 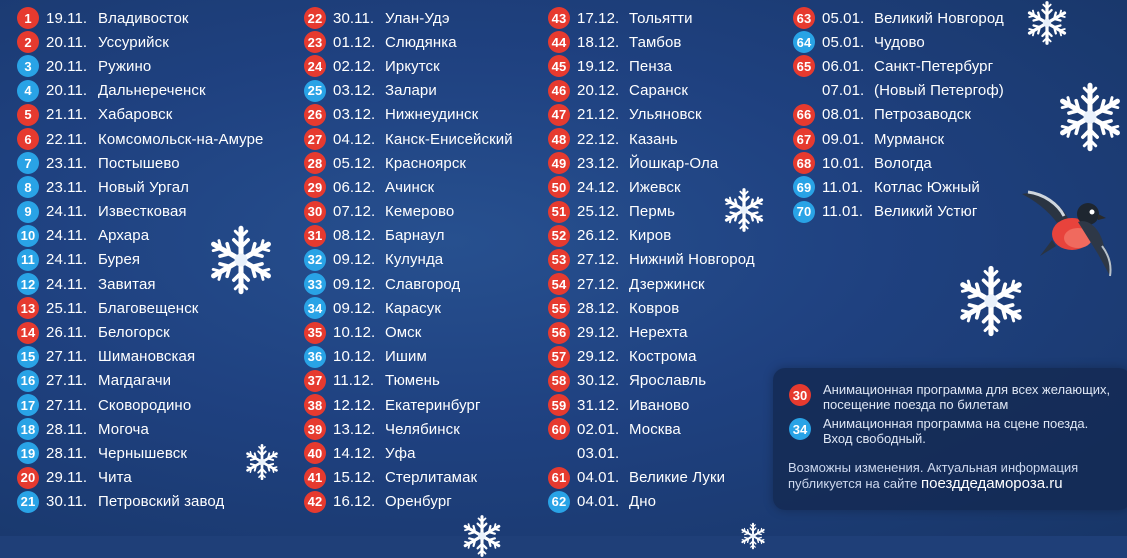 I want to click on schedule-row: 17 27.11. Сковородино, so click(x=140, y=405).